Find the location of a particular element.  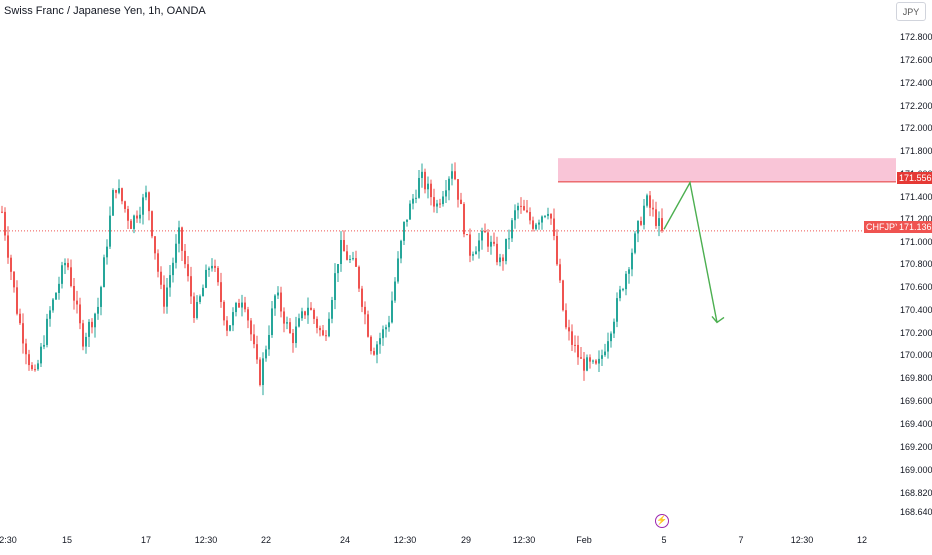

price-tick-label: 169.400 is located at coordinates (916, 424).